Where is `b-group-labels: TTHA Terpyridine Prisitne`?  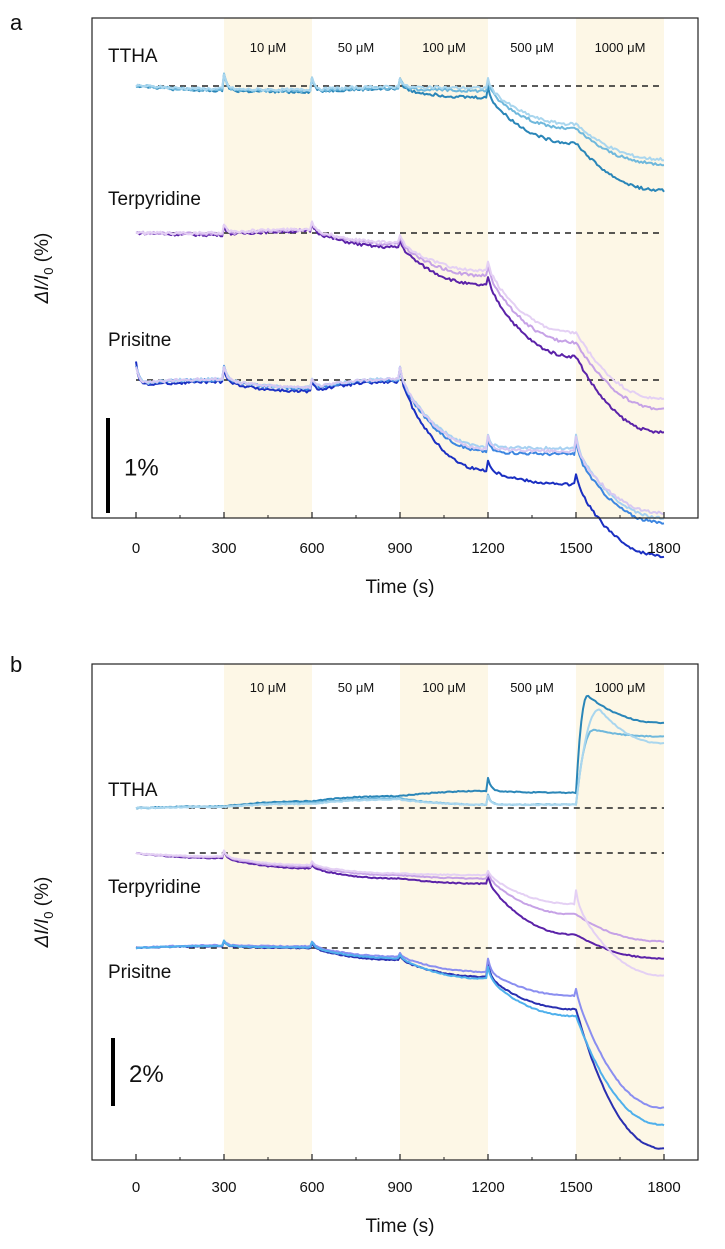
b-group-labels: TTHA Terpyridine Prisitne is located at coordinates (154, 881).